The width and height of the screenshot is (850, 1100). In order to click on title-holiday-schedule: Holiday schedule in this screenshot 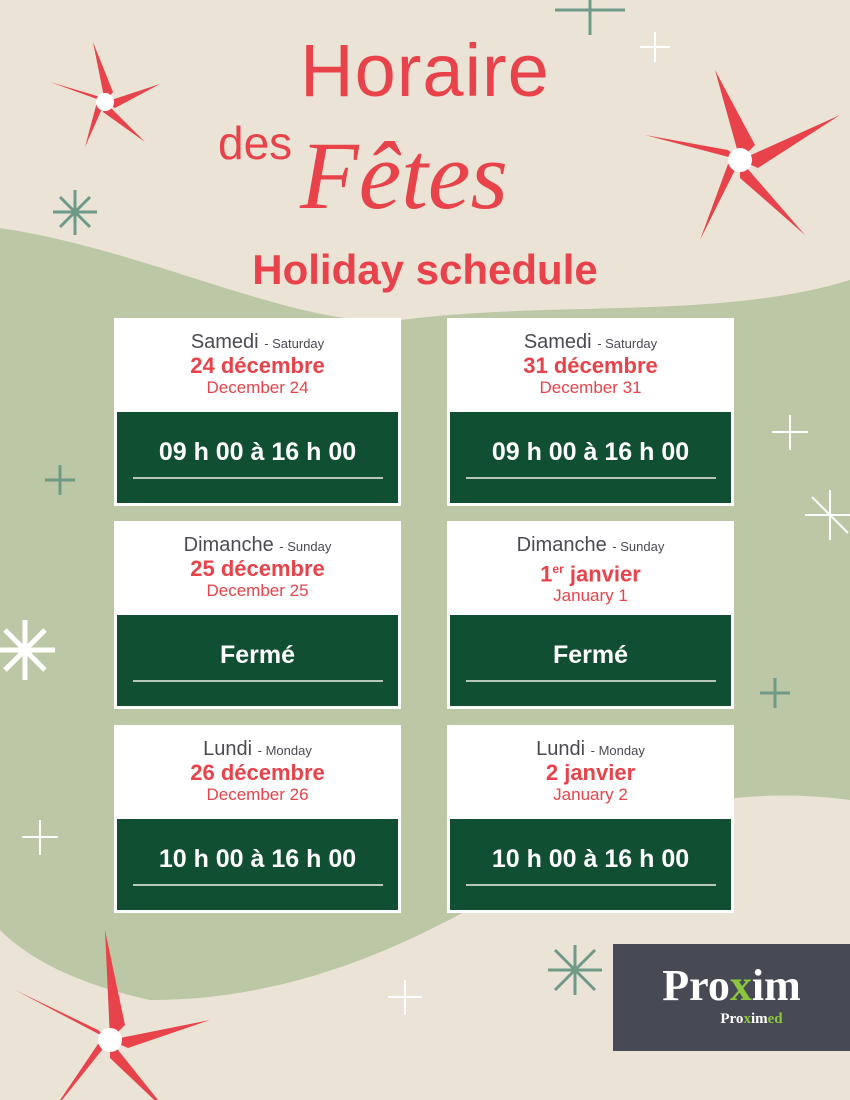, I will do `click(425, 269)`.